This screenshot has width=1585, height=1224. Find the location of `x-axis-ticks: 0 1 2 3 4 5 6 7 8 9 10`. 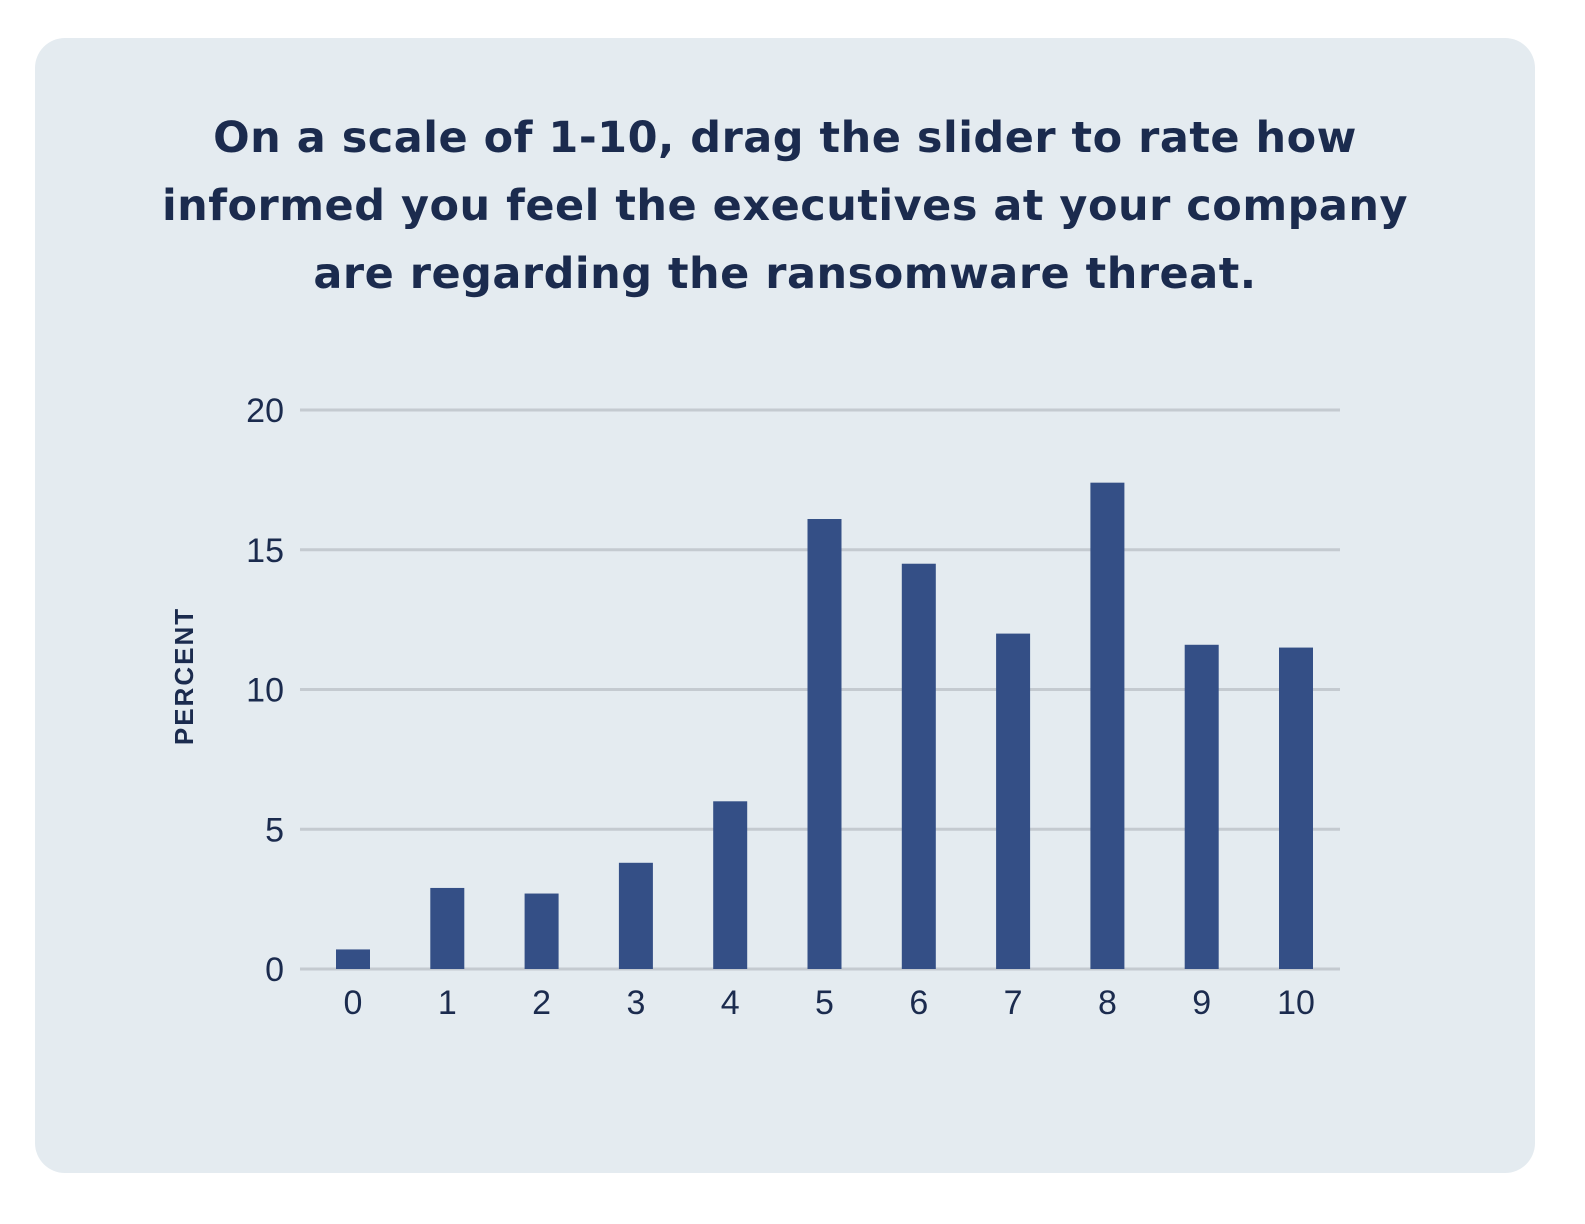

x-axis-ticks: 0 1 2 3 4 5 6 7 8 9 10 is located at coordinates (829, 1003).